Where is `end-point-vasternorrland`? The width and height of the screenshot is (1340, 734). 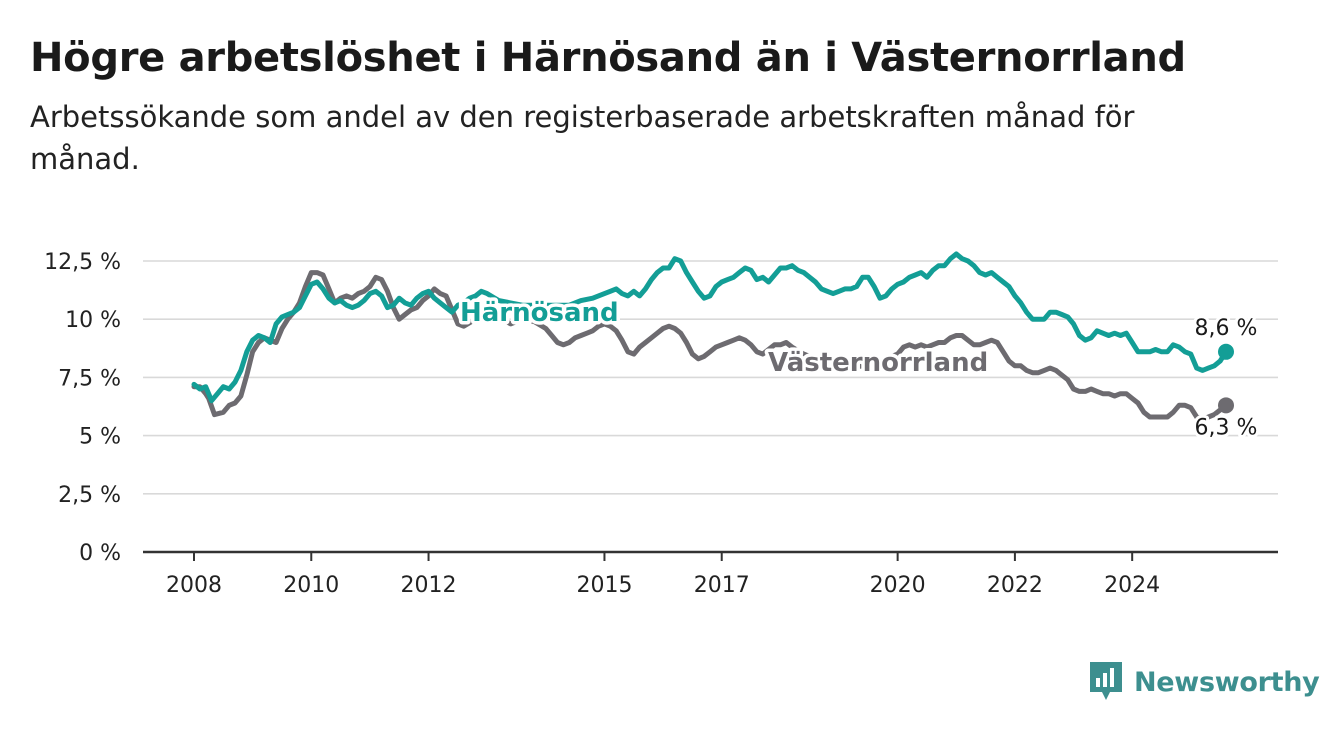
end-point-vasternorrland is located at coordinates (1226, 405).